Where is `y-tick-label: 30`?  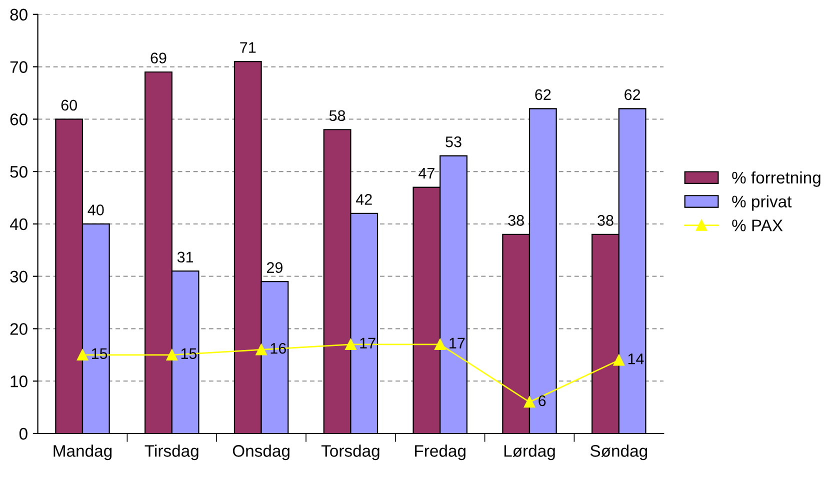
y-tick-label: 30 is located at coordinates (19, 276).